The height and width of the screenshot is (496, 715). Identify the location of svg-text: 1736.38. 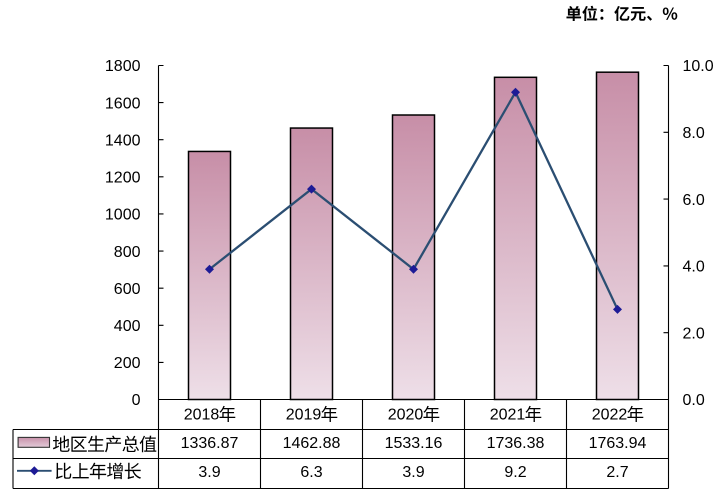
(516, 443).